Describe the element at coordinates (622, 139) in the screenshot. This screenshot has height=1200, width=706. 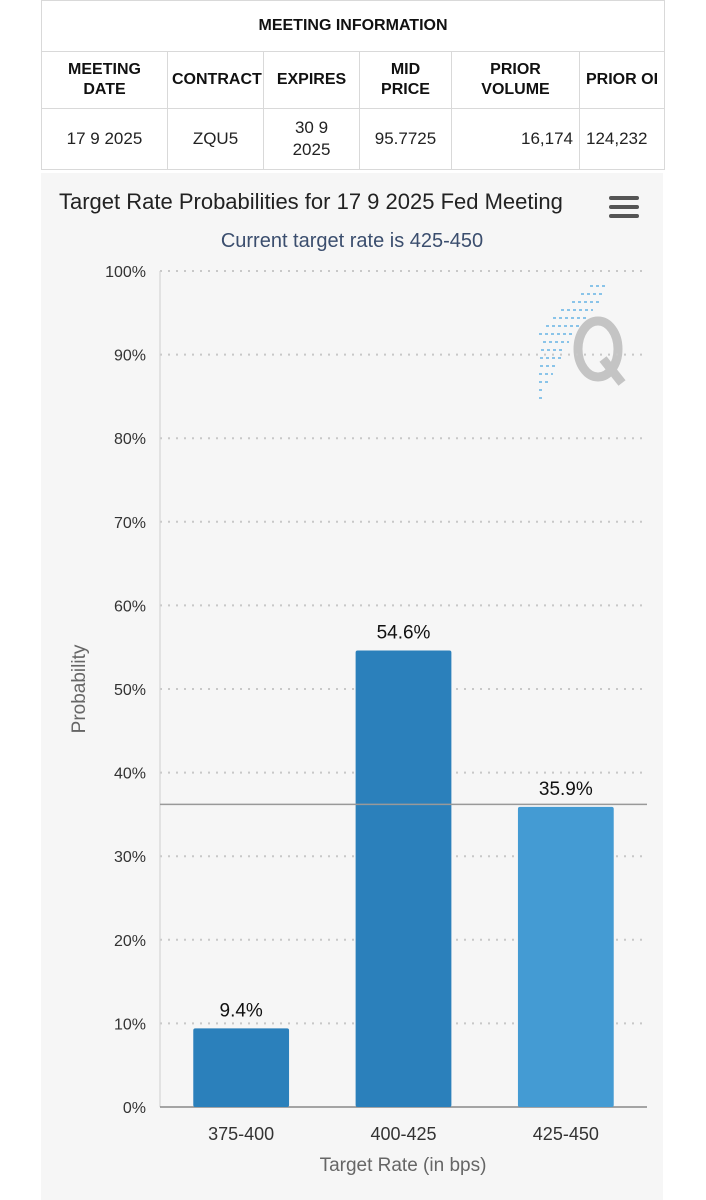
I see `cell-prior-oi: 124,232` at that location.